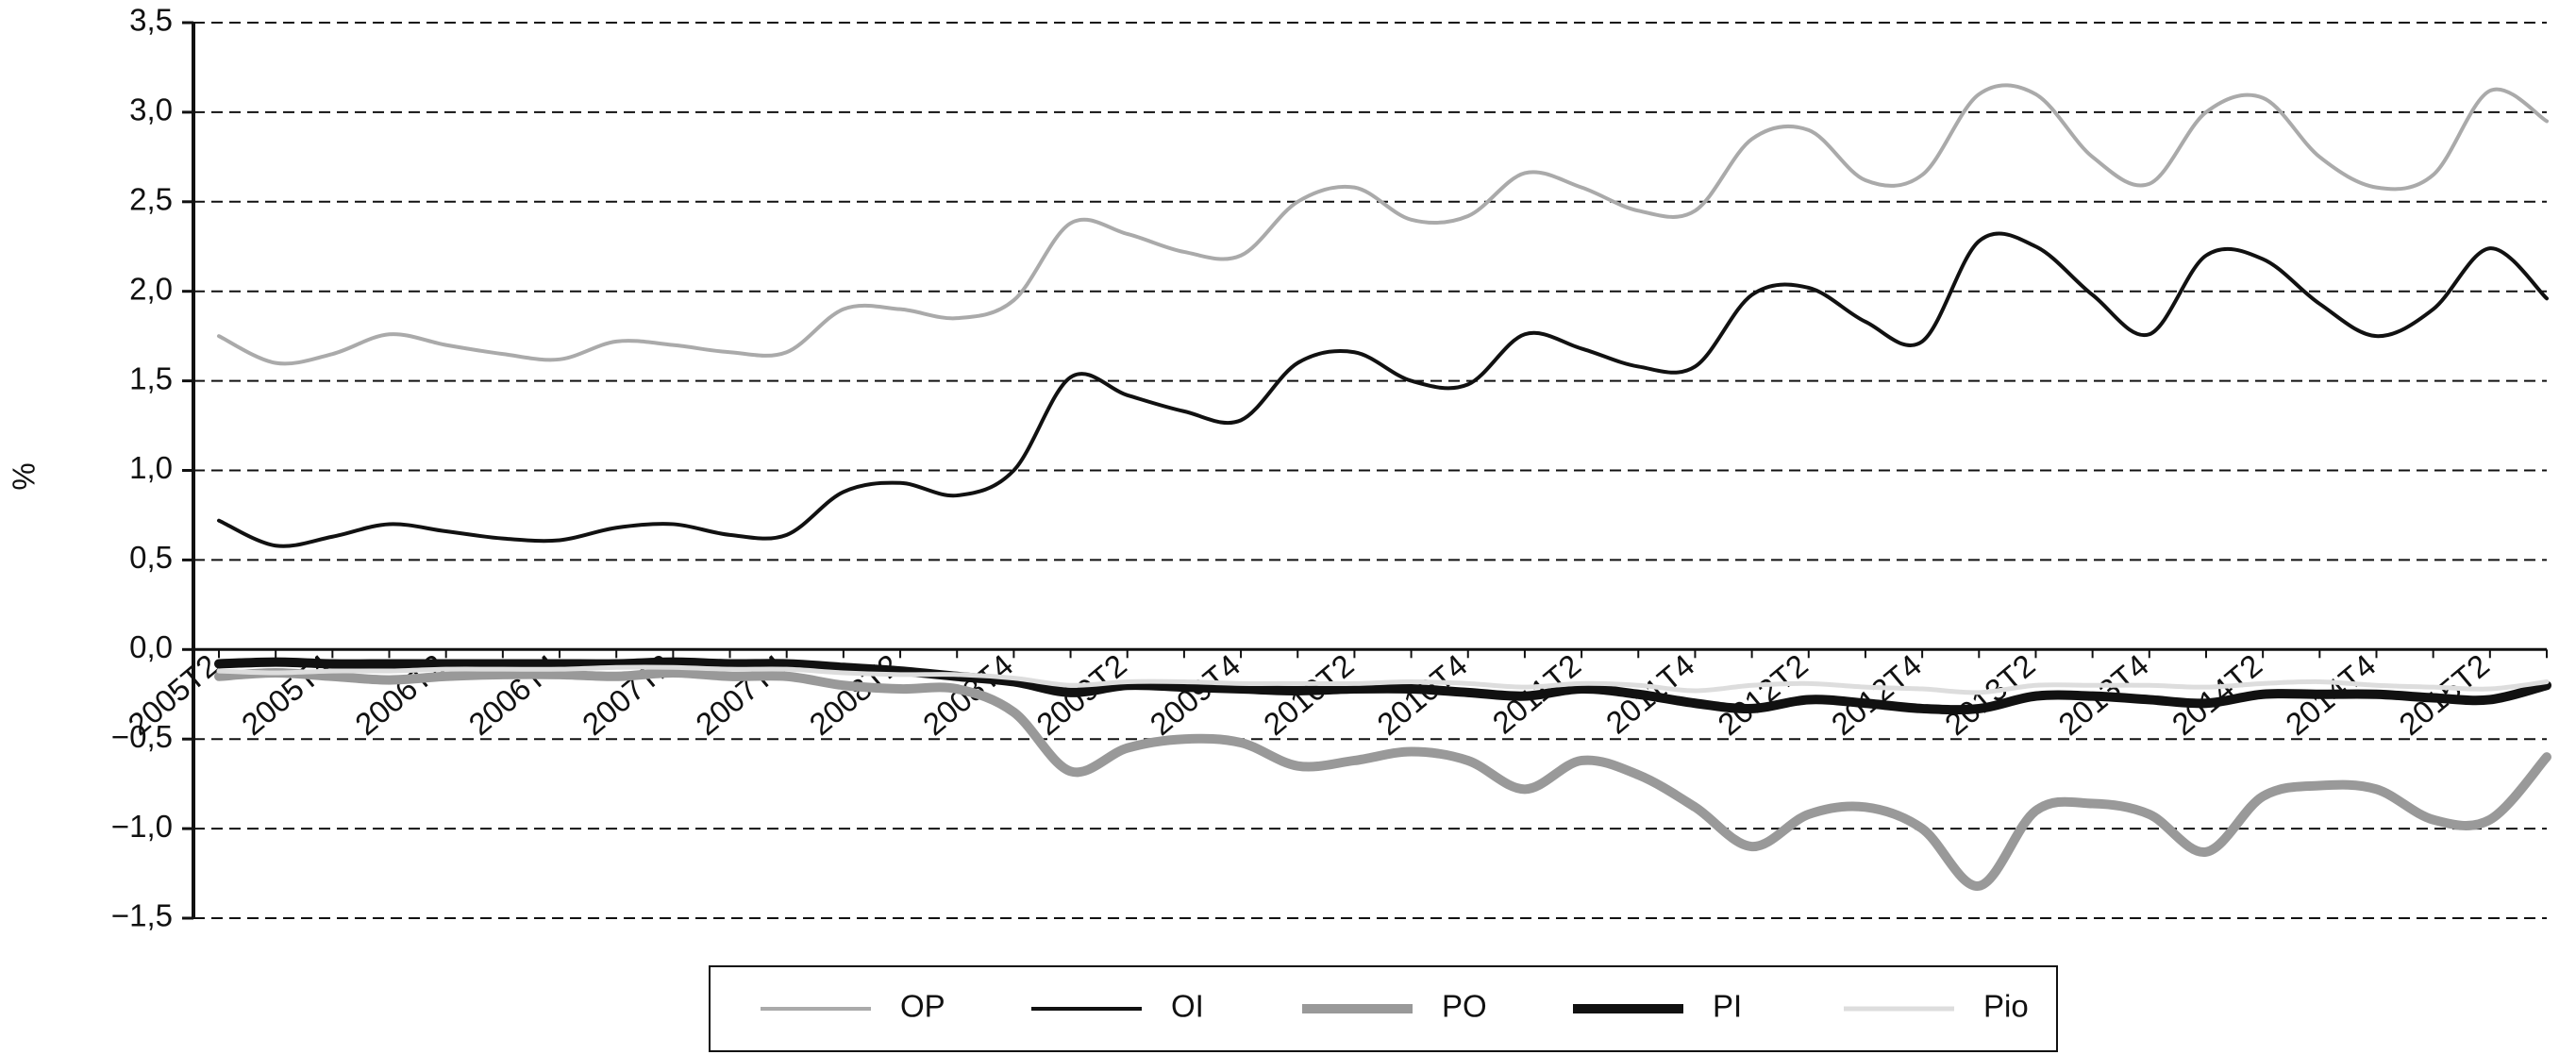  What do you see at coordinates (151, 468) in the screenshot?
I see `y-tick-label: 1,0` at bounding box center [151, 468].